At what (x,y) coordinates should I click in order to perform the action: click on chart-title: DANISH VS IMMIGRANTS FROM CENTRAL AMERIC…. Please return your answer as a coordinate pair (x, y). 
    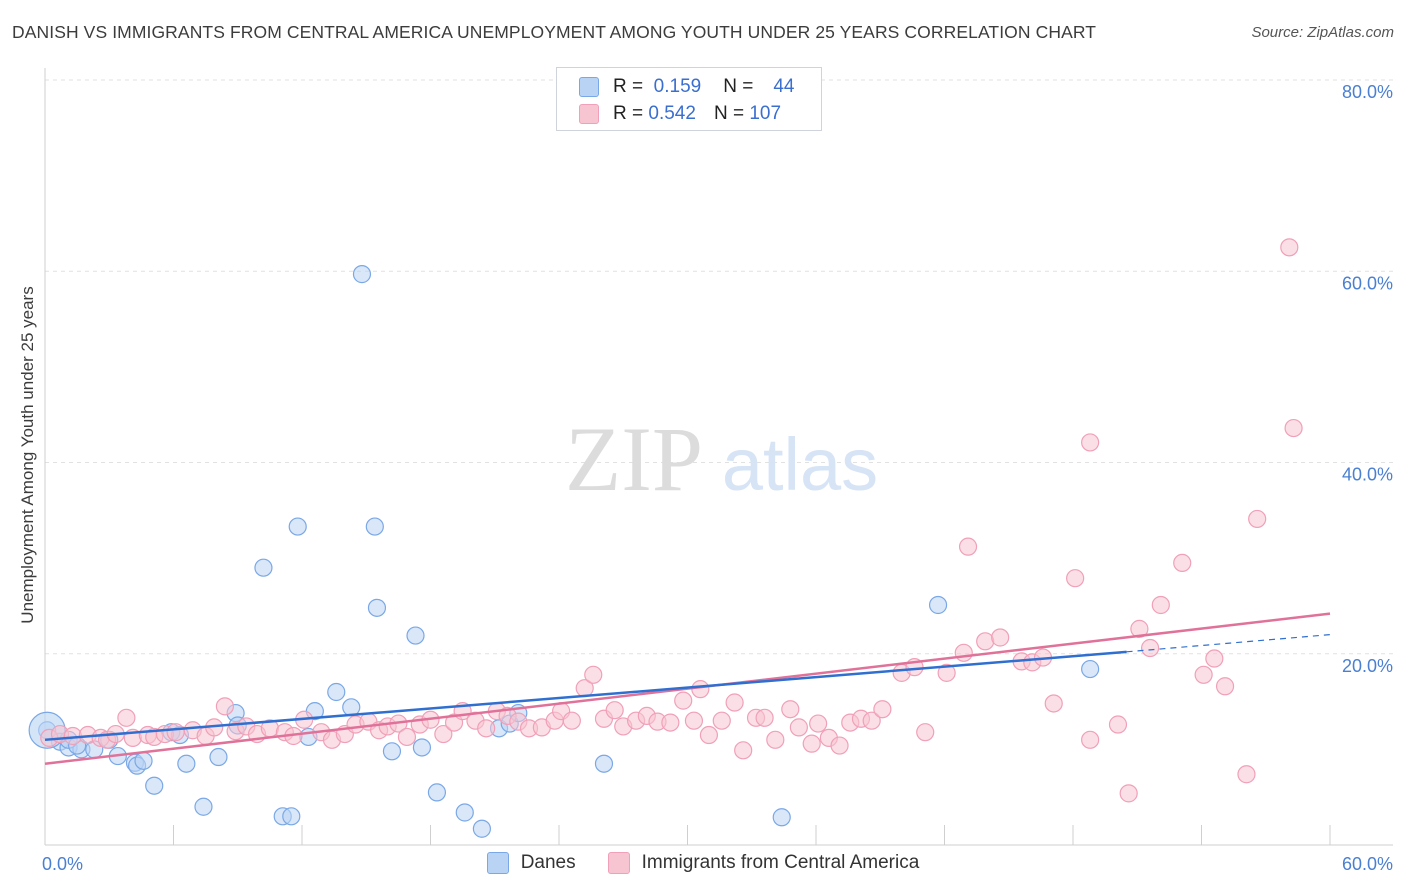
    Looking at the image, I should click on (554, 32).